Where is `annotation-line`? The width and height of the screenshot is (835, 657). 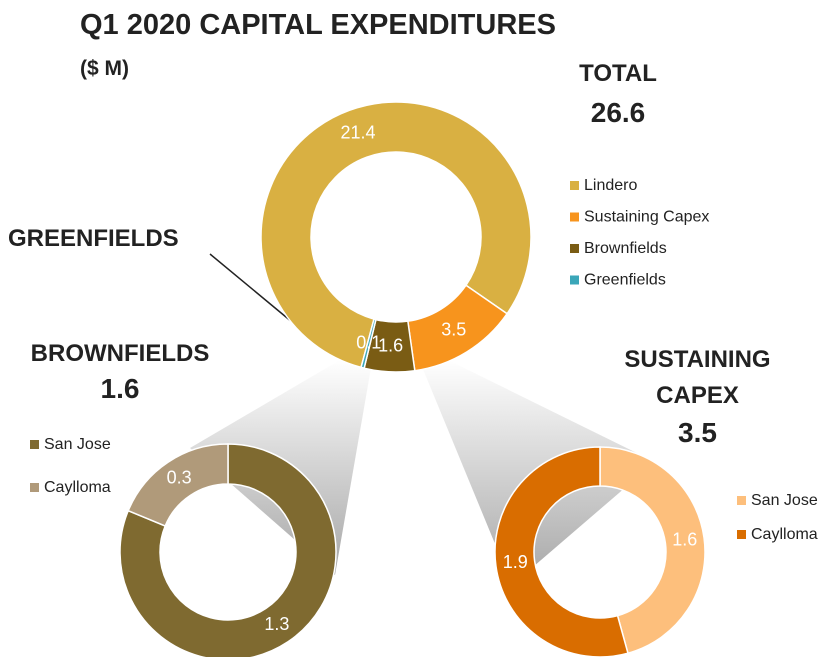 annotation-line is located at coordinates (251, 288).